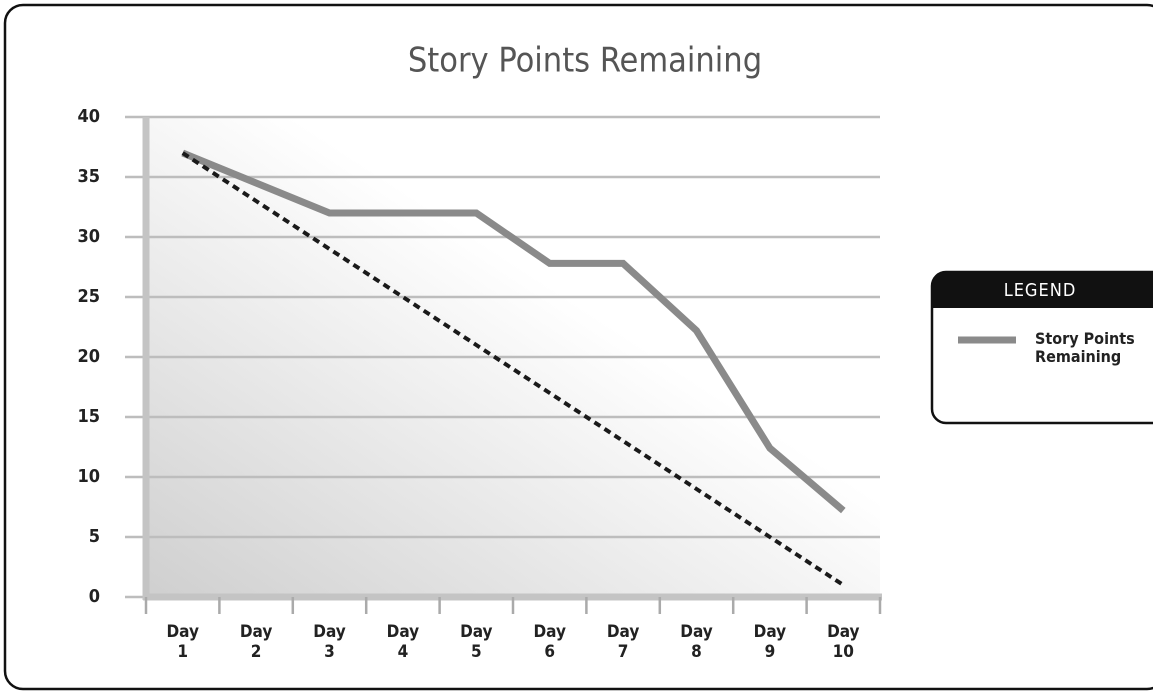  Describe the element at coordinates (88, 356) in the screenshot. I see `y-tick-label: 20` at that location.